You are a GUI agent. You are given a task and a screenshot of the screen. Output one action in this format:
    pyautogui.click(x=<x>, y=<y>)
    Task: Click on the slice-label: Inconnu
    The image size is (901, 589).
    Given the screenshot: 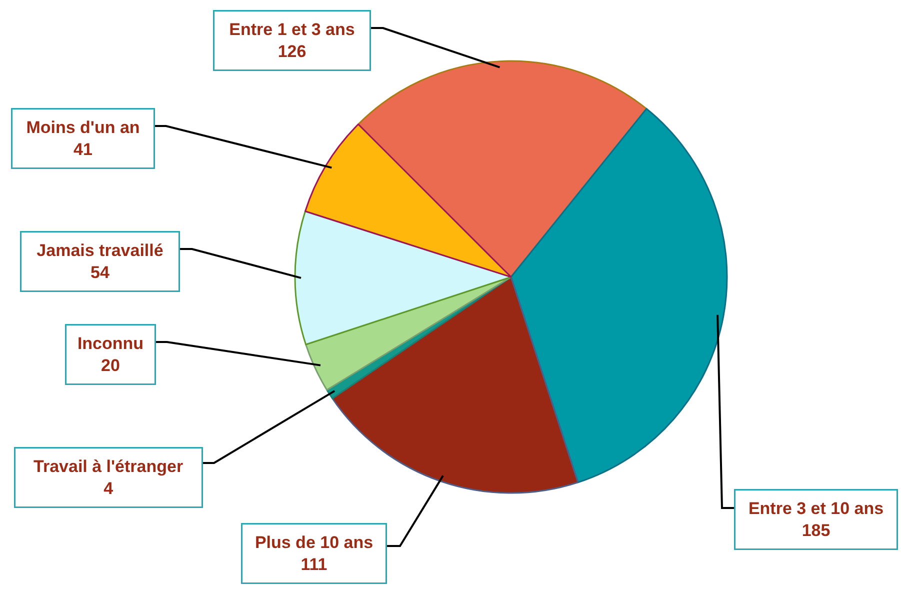 What is the action you would take?
    pyautogui.click(x=110, y=343)
    